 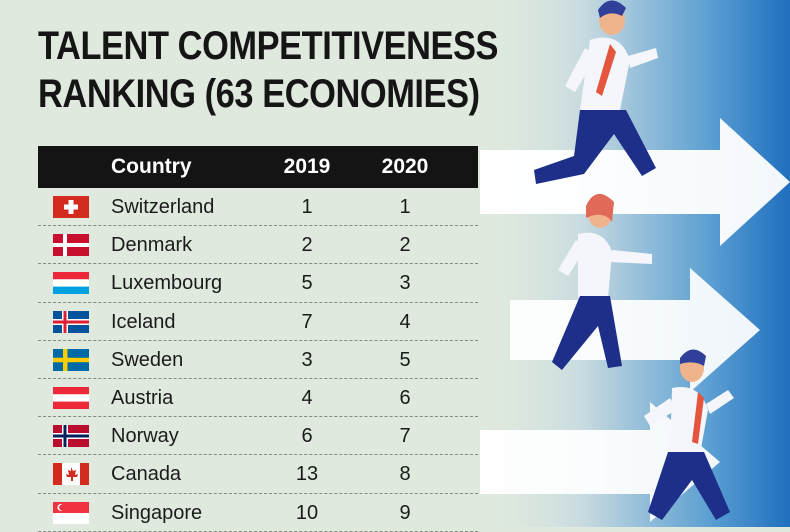 What do you see at coordinates (152, 245) in the screenshot?
I see `country-name: Denmark` at bounding box center [152, 245].